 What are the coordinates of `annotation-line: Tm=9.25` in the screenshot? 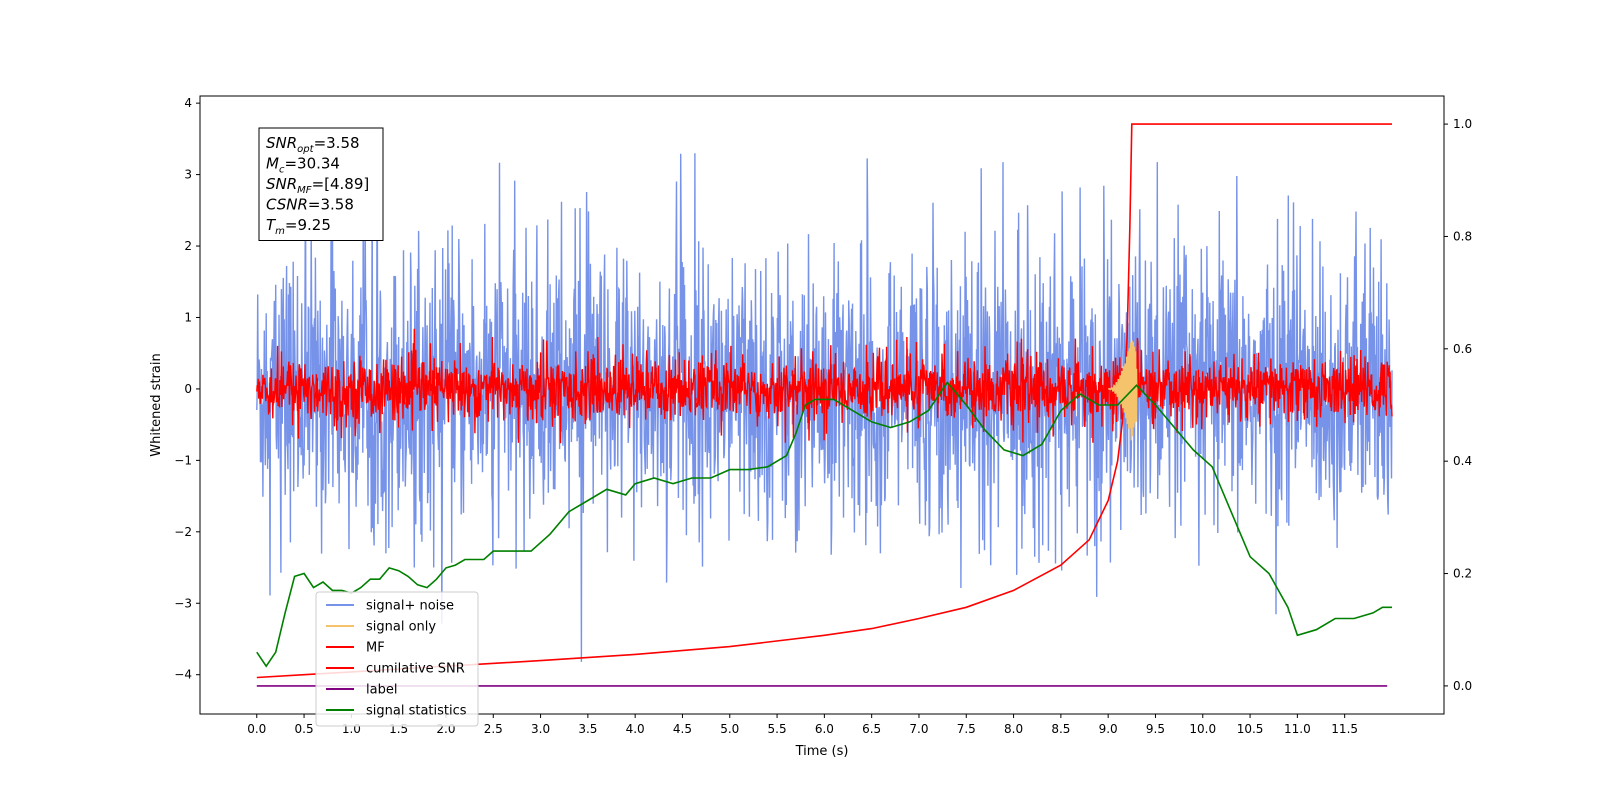 It's located at (298, 226).